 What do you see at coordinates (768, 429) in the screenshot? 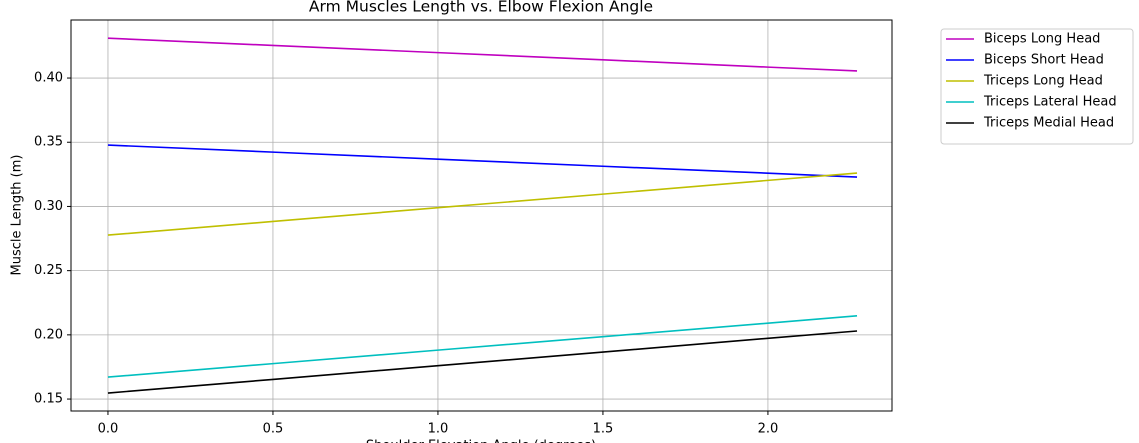
I see `x-tick-label: 2.0` at bounding box center [768, 429].